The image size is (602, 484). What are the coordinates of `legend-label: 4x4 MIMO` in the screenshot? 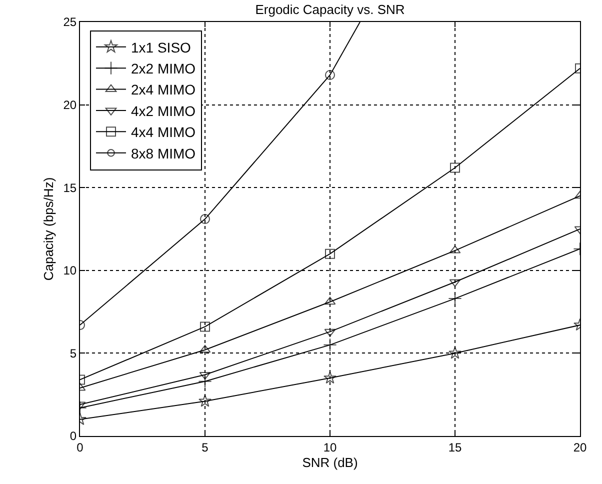 It's located at (163, 132).